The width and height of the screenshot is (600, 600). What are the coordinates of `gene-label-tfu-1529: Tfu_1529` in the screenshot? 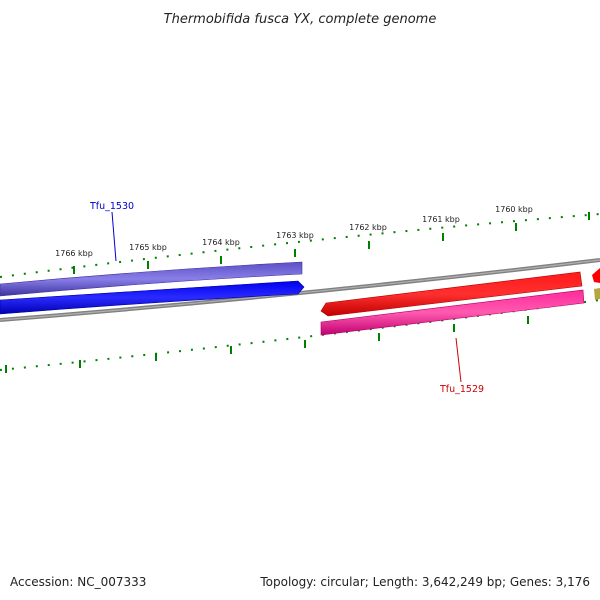 It's located at (461, 389).